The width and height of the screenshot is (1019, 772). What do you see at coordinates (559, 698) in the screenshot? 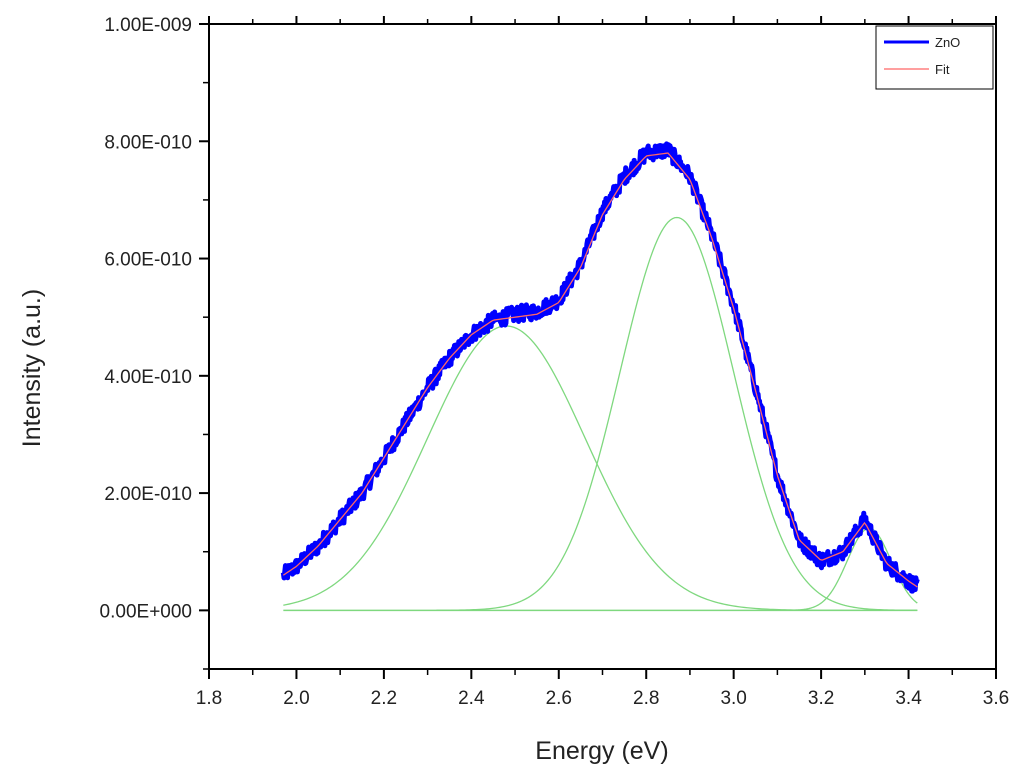
I see `x-tick-label: 2.6` at bounding box center [559, 698].